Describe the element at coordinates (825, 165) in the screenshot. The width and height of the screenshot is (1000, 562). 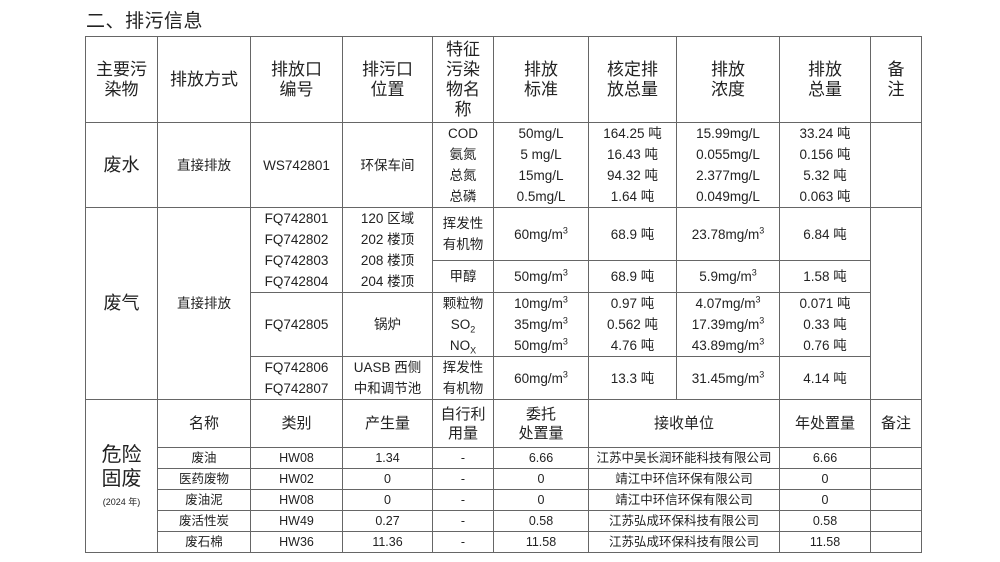
I see `water-total: 33.24 吨 0.156 吨 5.32 吨 0.063 吨` at that location.